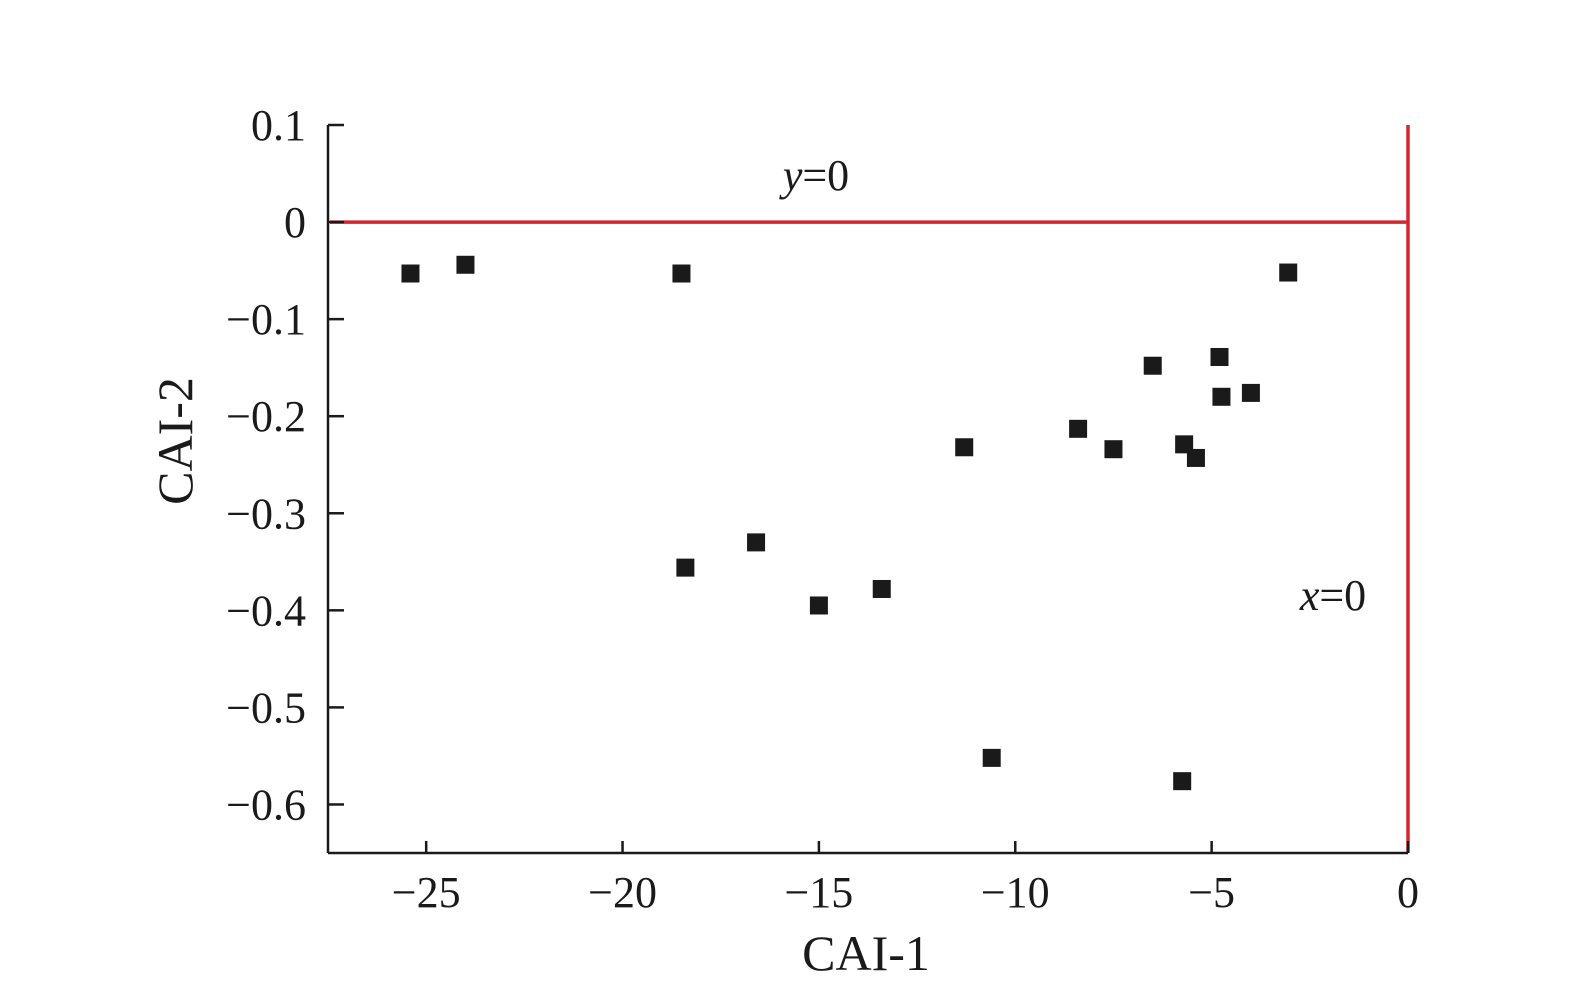 This screenshot has height=989, width=1575. Describe the element at coordinates (175, 441) in the screenshot. I see `y-axis-title: CAI-2` at that location.